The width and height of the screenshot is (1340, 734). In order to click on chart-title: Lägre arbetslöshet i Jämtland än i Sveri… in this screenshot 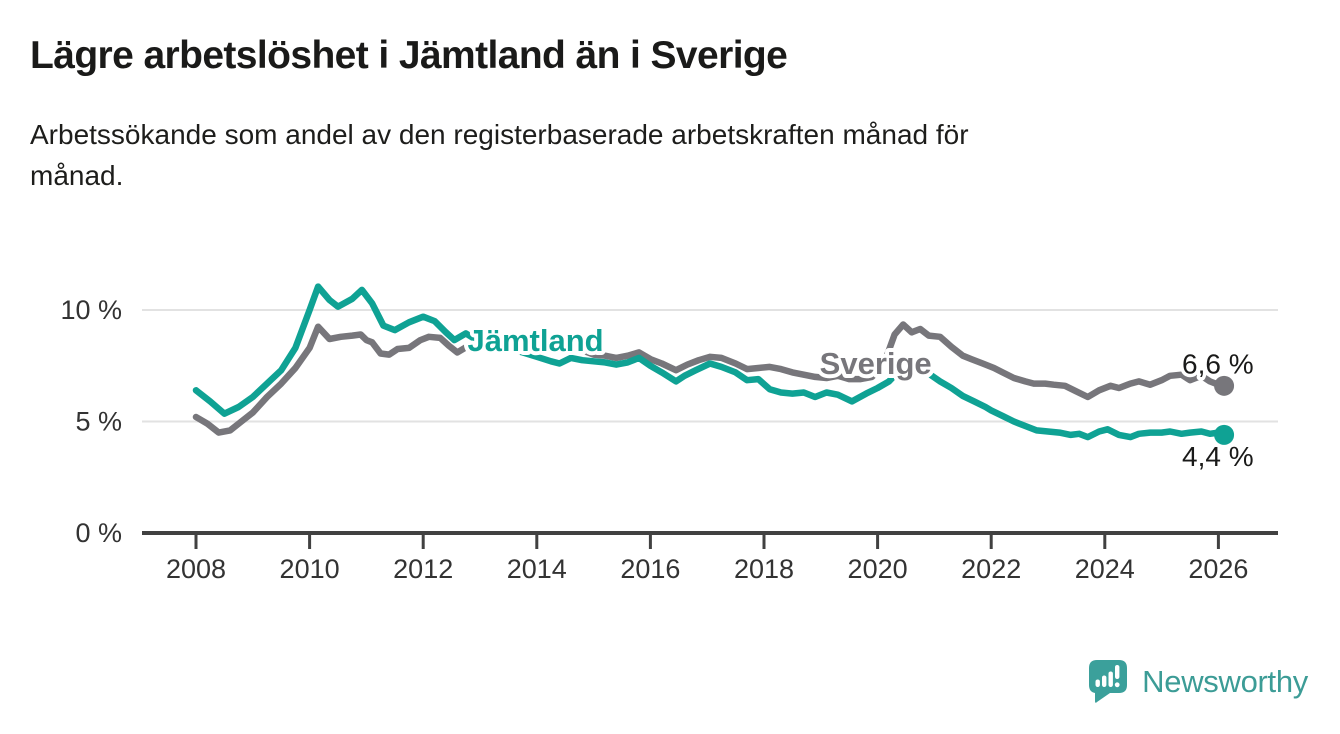, I will do `click(409, 55)`.